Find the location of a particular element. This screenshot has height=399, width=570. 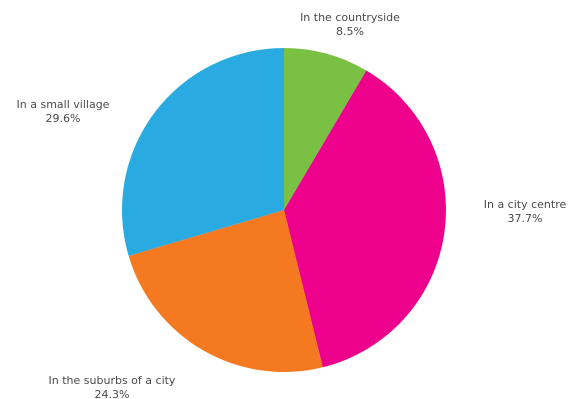

pie-slice-in-a-small-village is located at coordinates (203, 152).